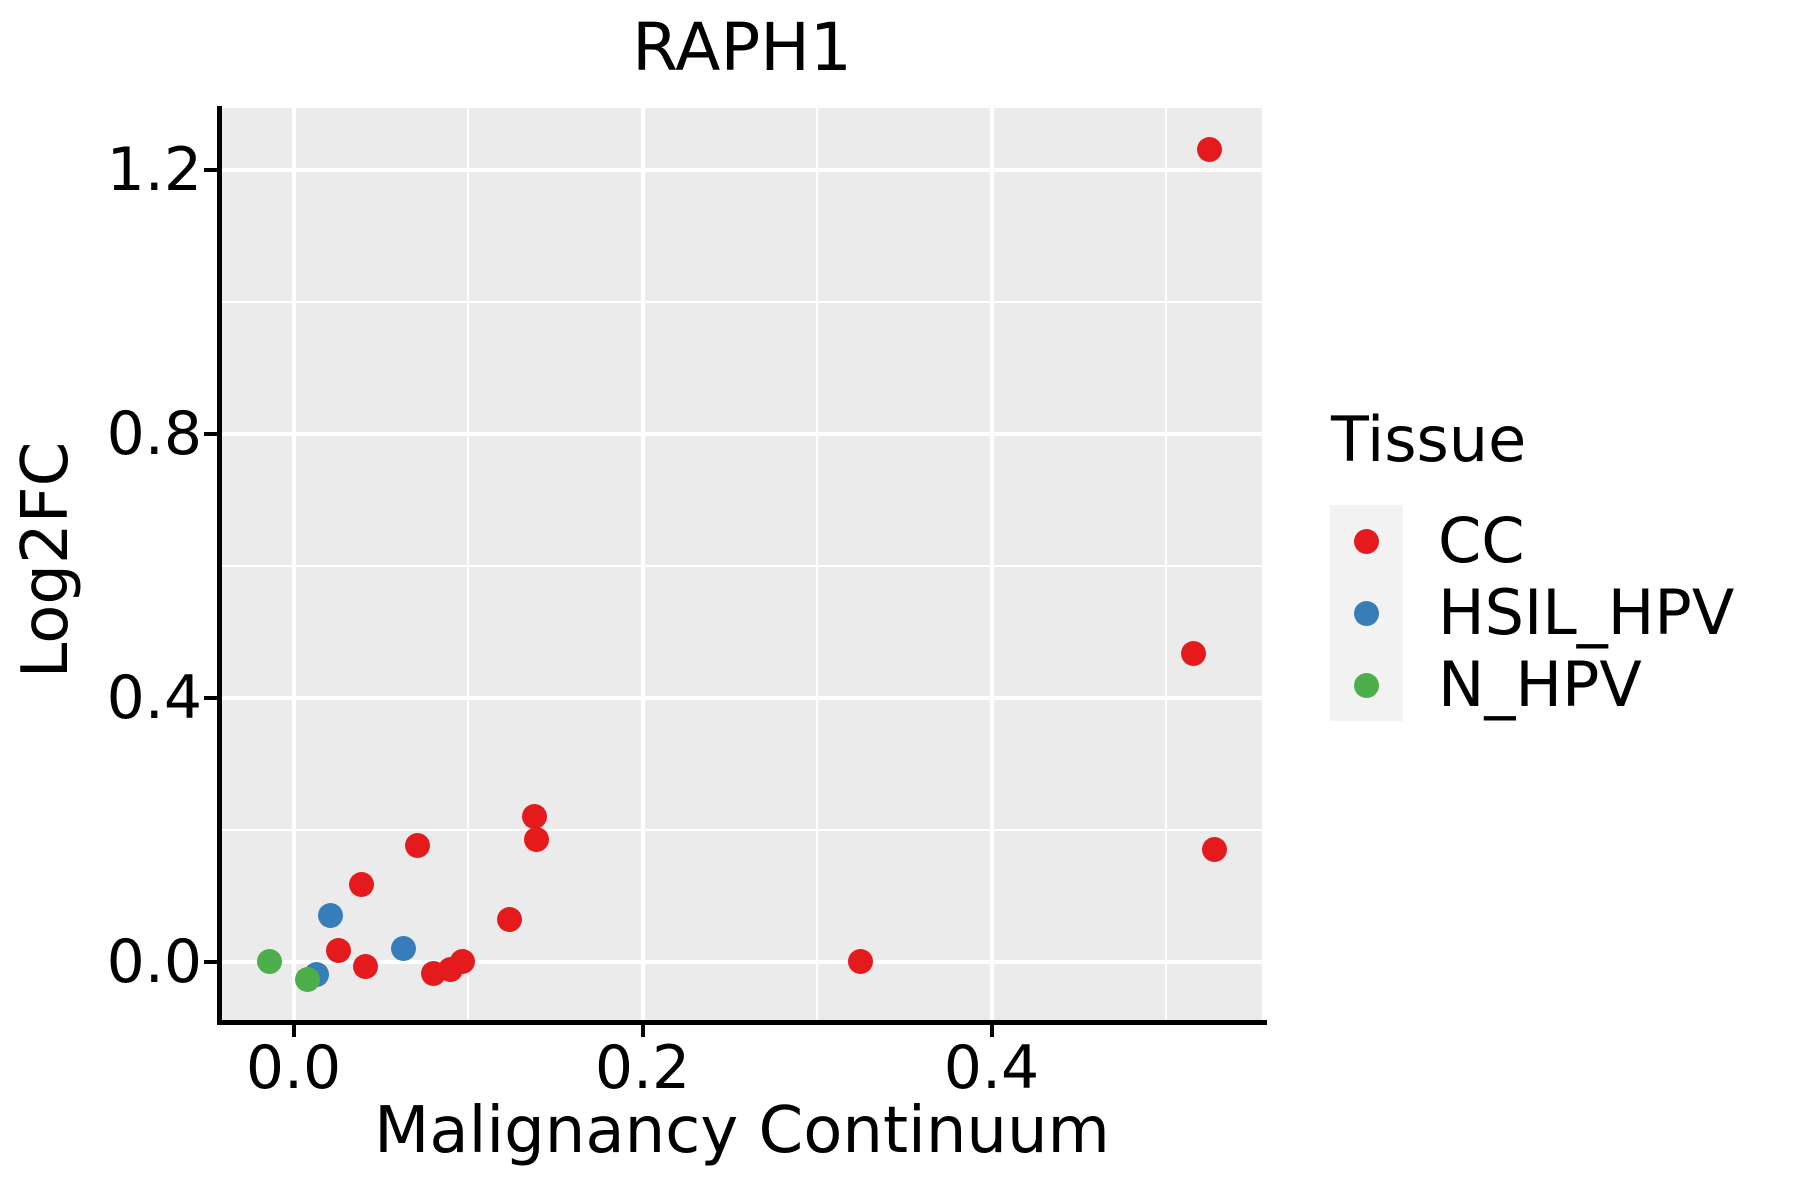 This screenshot has height=1200, width=1800. I want to click on legend-title: Tissue, so click(1429, 439).